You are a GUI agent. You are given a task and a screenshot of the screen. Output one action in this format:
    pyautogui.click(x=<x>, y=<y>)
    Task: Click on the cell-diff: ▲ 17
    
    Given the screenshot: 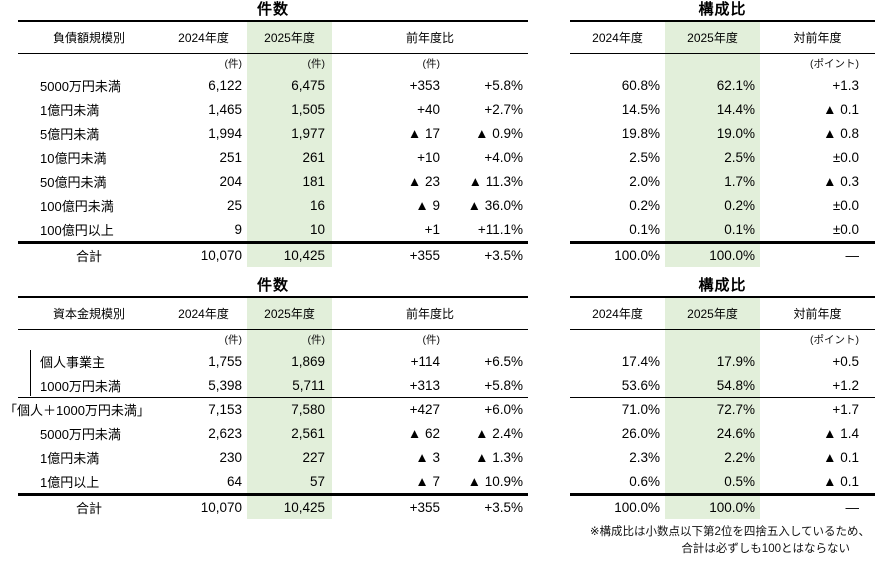 What is the action you would take?
    pyautogui.click(x=423, y=133)
    